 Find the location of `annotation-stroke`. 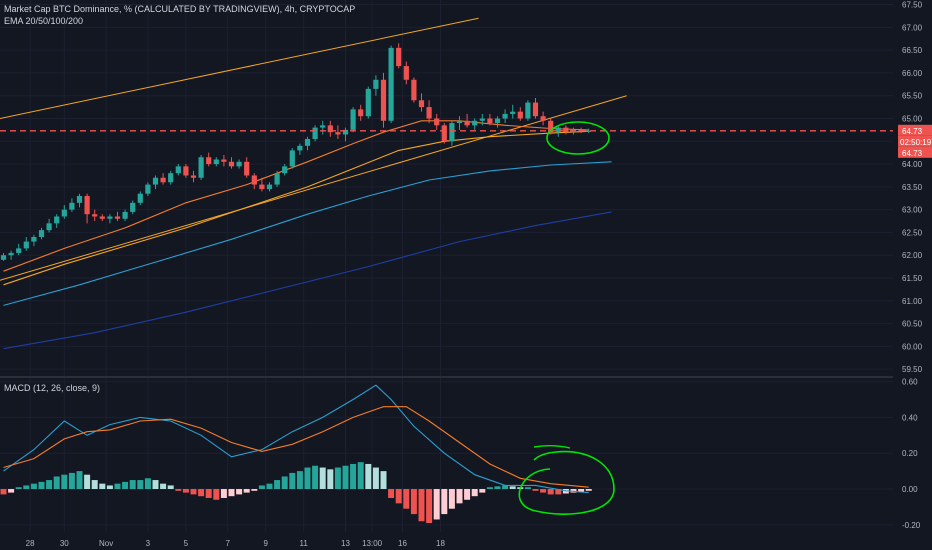

annotation-stroke is located at coordinates (552, 447).